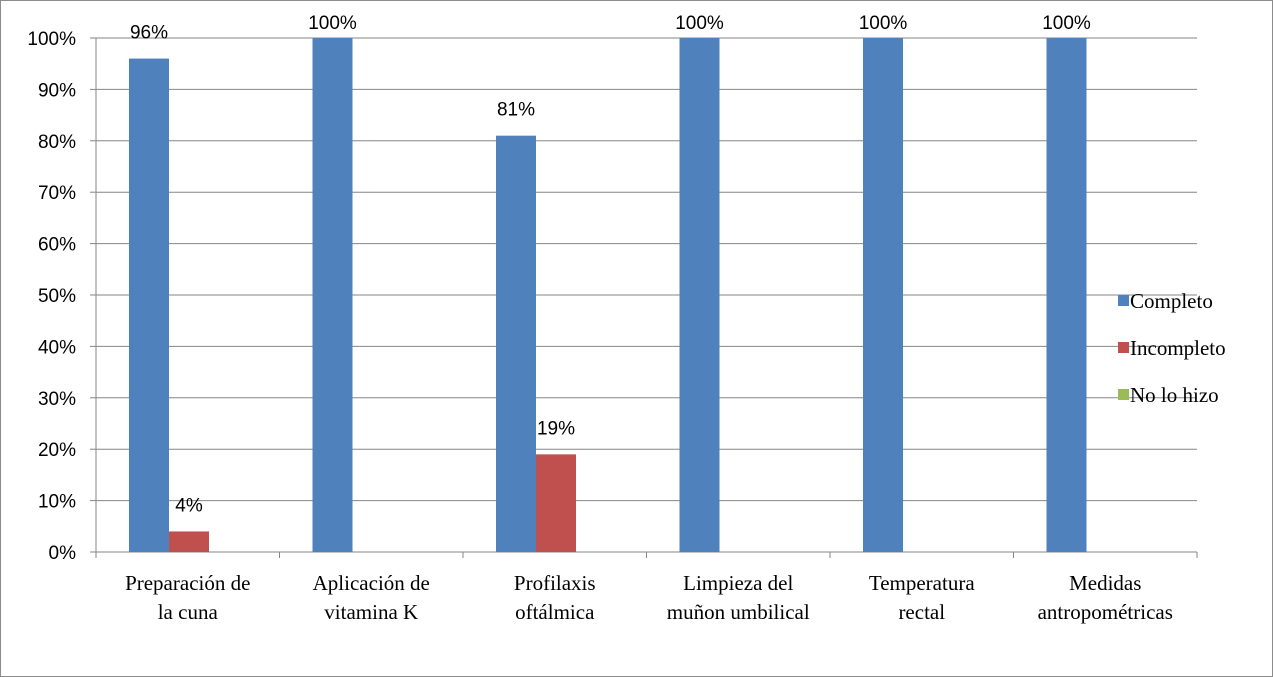  Describe the element at coordinates (188, 612) in the screenshot. I see `x-tick-label: la cuna` at that location.